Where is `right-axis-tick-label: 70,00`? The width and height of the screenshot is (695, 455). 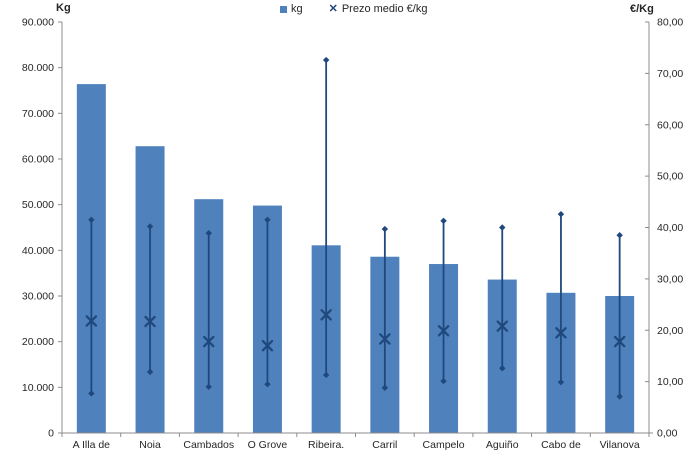
right-axis-tick-label: 70,00 is located at coordinates (670, 74).